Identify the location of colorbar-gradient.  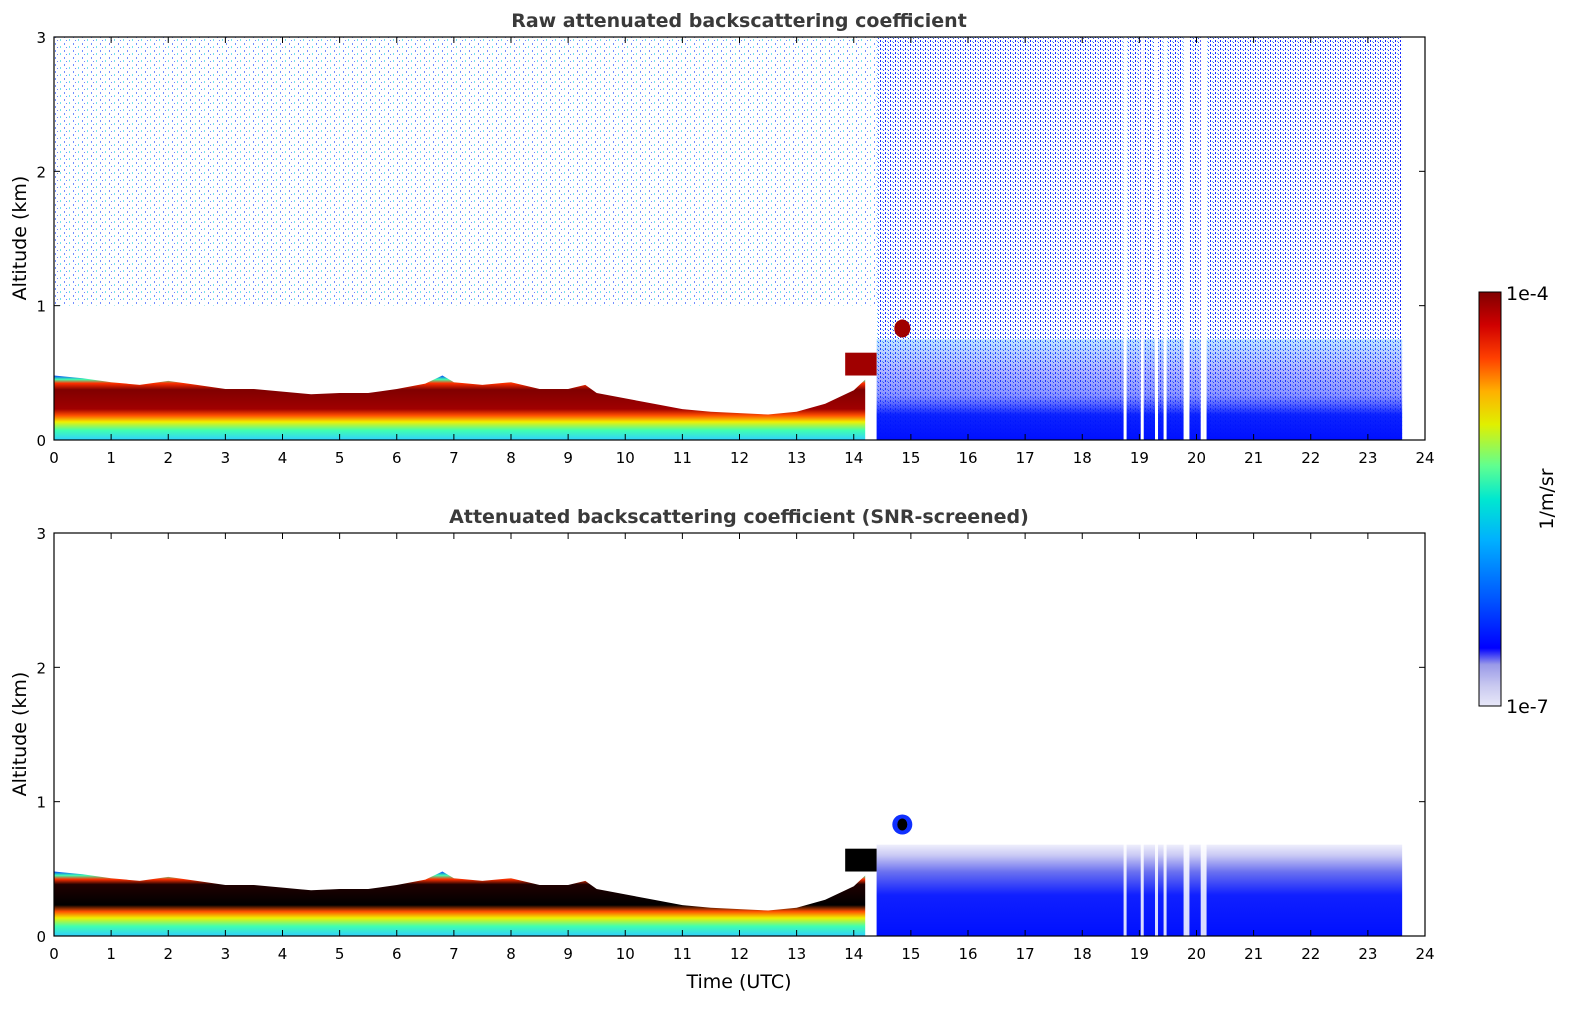
(1490, 499).